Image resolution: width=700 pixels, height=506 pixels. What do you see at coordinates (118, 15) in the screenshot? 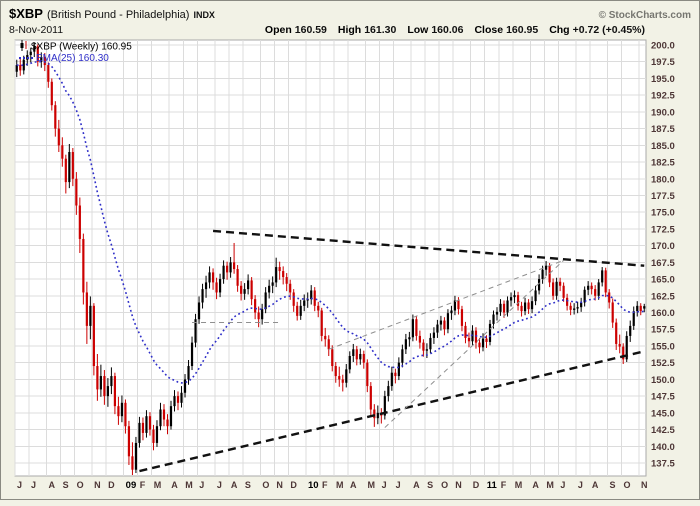
I see `instrument-name: (British Pound - Philadelphia)` at bounding box center [118, 15].